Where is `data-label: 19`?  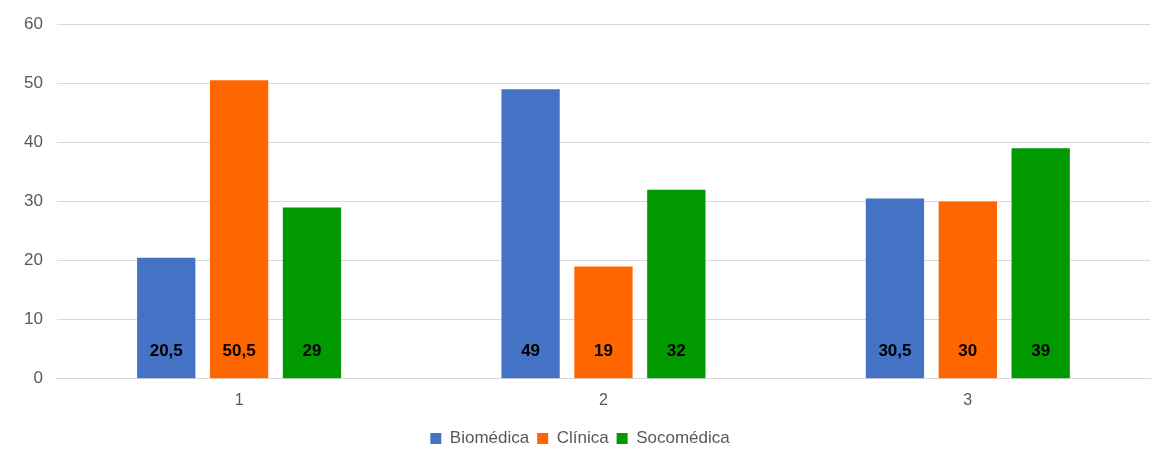
data-label: 19 is located at coordinates (603, 351).